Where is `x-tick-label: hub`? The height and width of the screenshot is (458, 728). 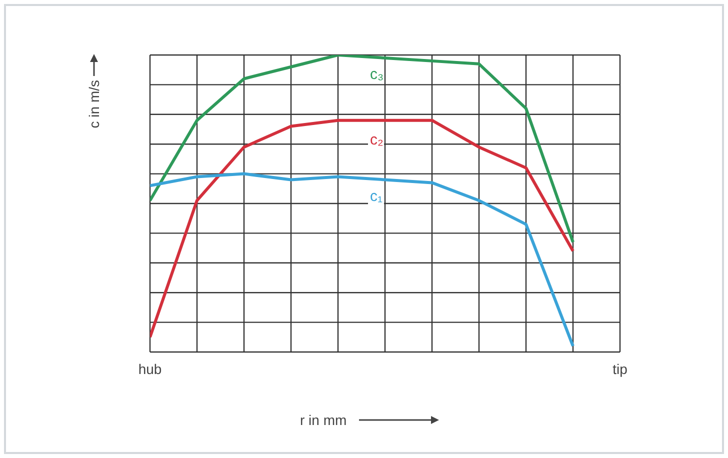
x-tick-label: hub is located at coordinates (150, 368).